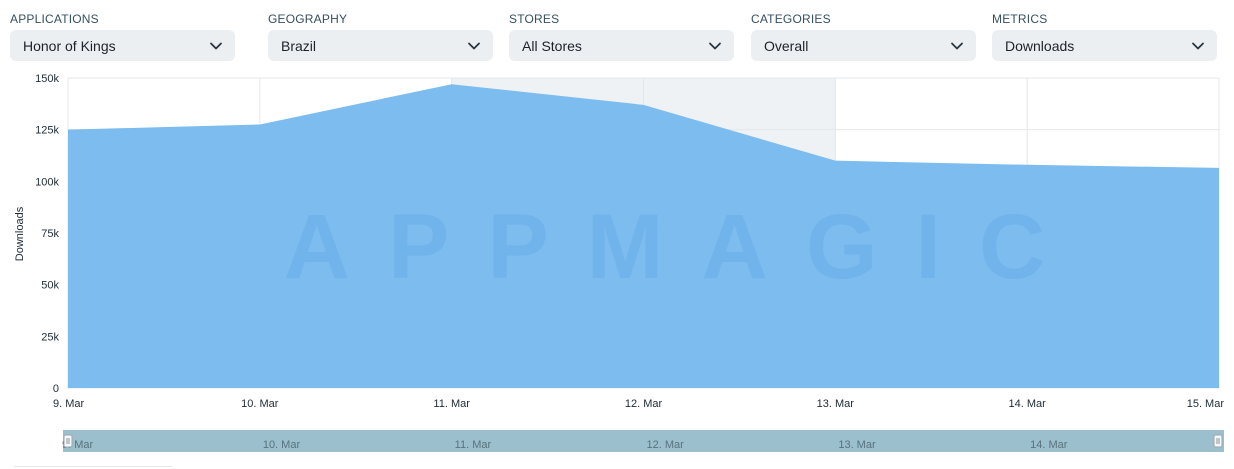 This screenshot has width=1234, height=469. Describe the element at coordinates (451, 404) in the screenshot. I see `x-tick-label: 11. Mar` at that location.